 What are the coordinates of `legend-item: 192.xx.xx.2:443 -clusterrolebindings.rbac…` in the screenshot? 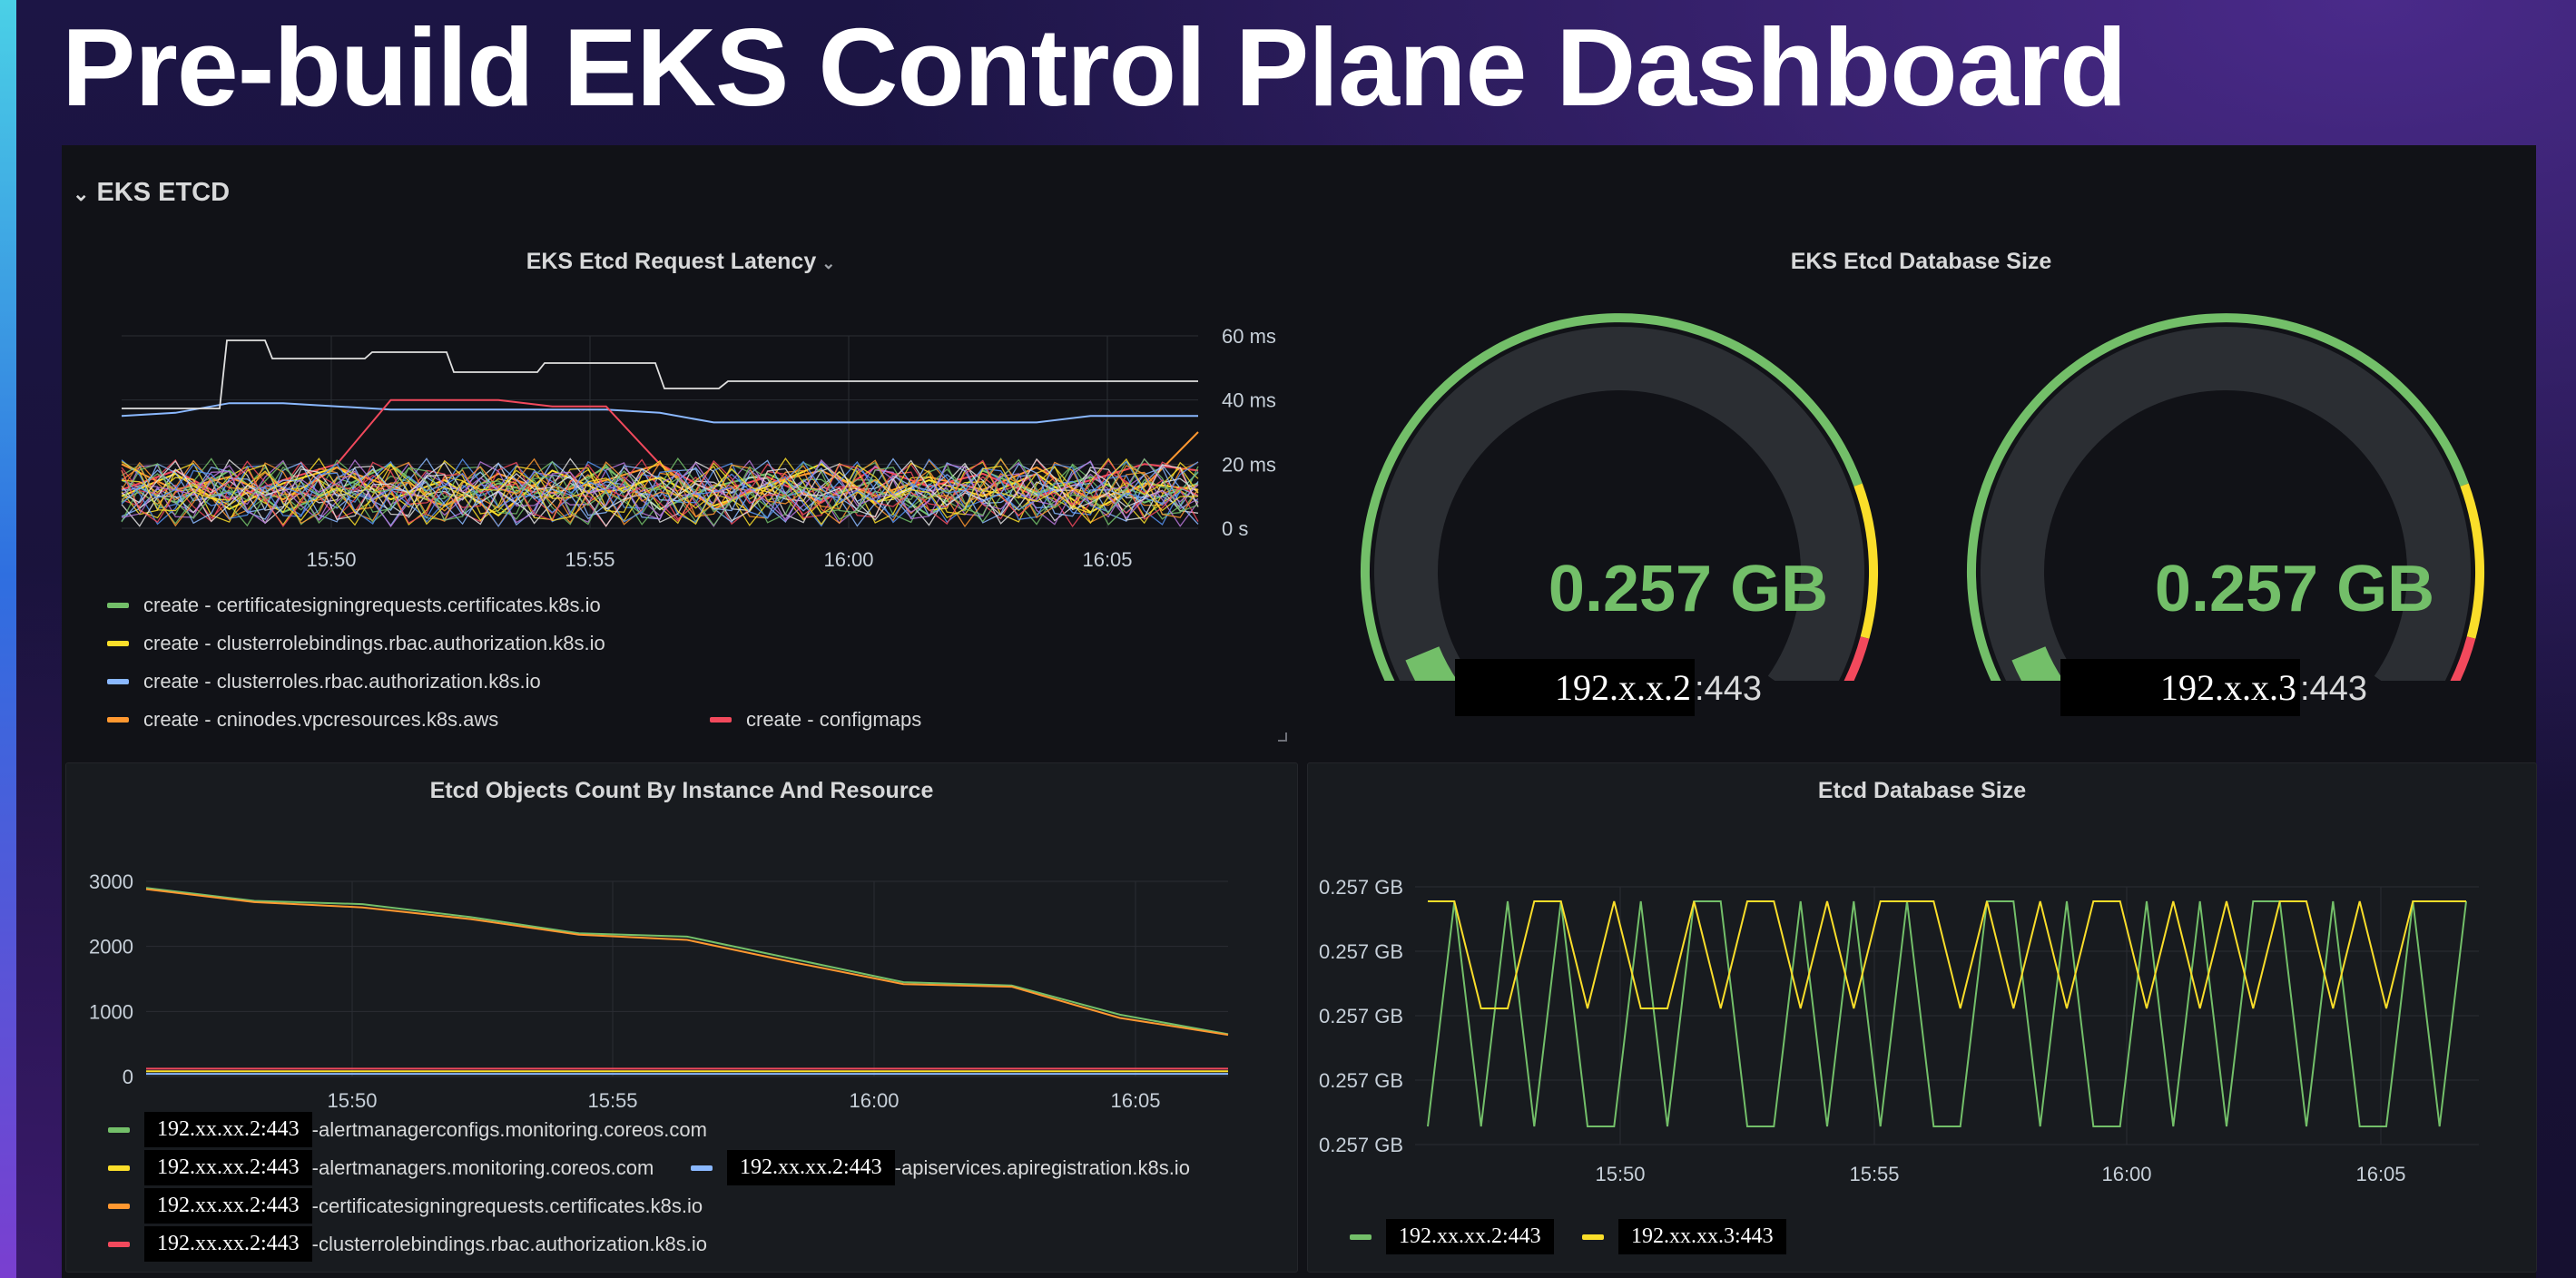 It's located at (407, 1244).